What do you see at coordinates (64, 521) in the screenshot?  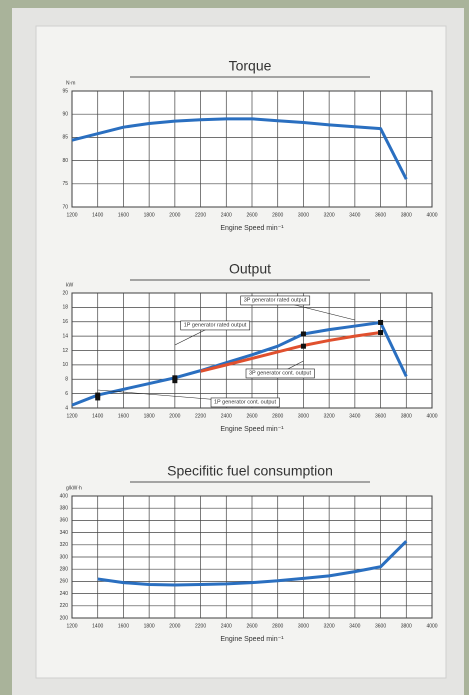 I see `y-tick-label: 360` at bounding box center [64, 521].